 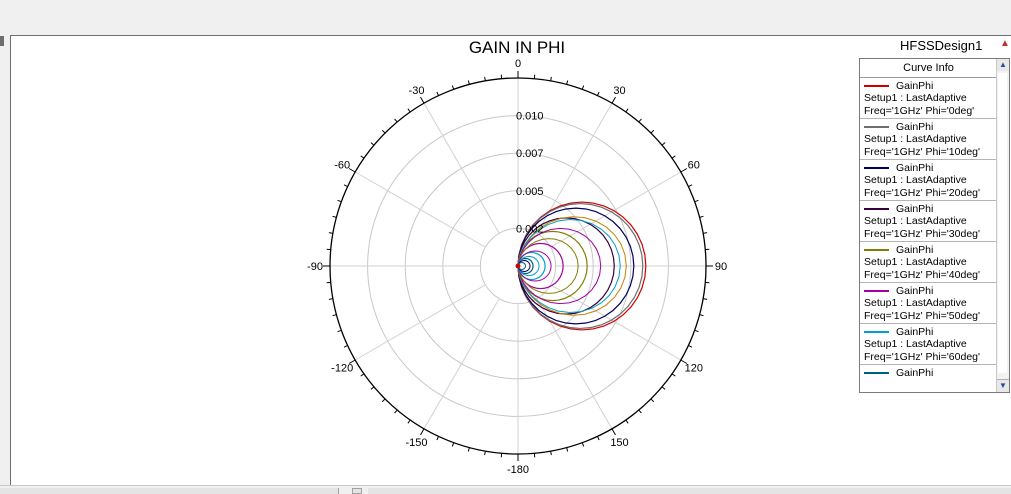 What do you see at coordinates (689, 491) in the screenshot?
I see `horizontal-scrollbar-right` at bounding box center [689, 491].